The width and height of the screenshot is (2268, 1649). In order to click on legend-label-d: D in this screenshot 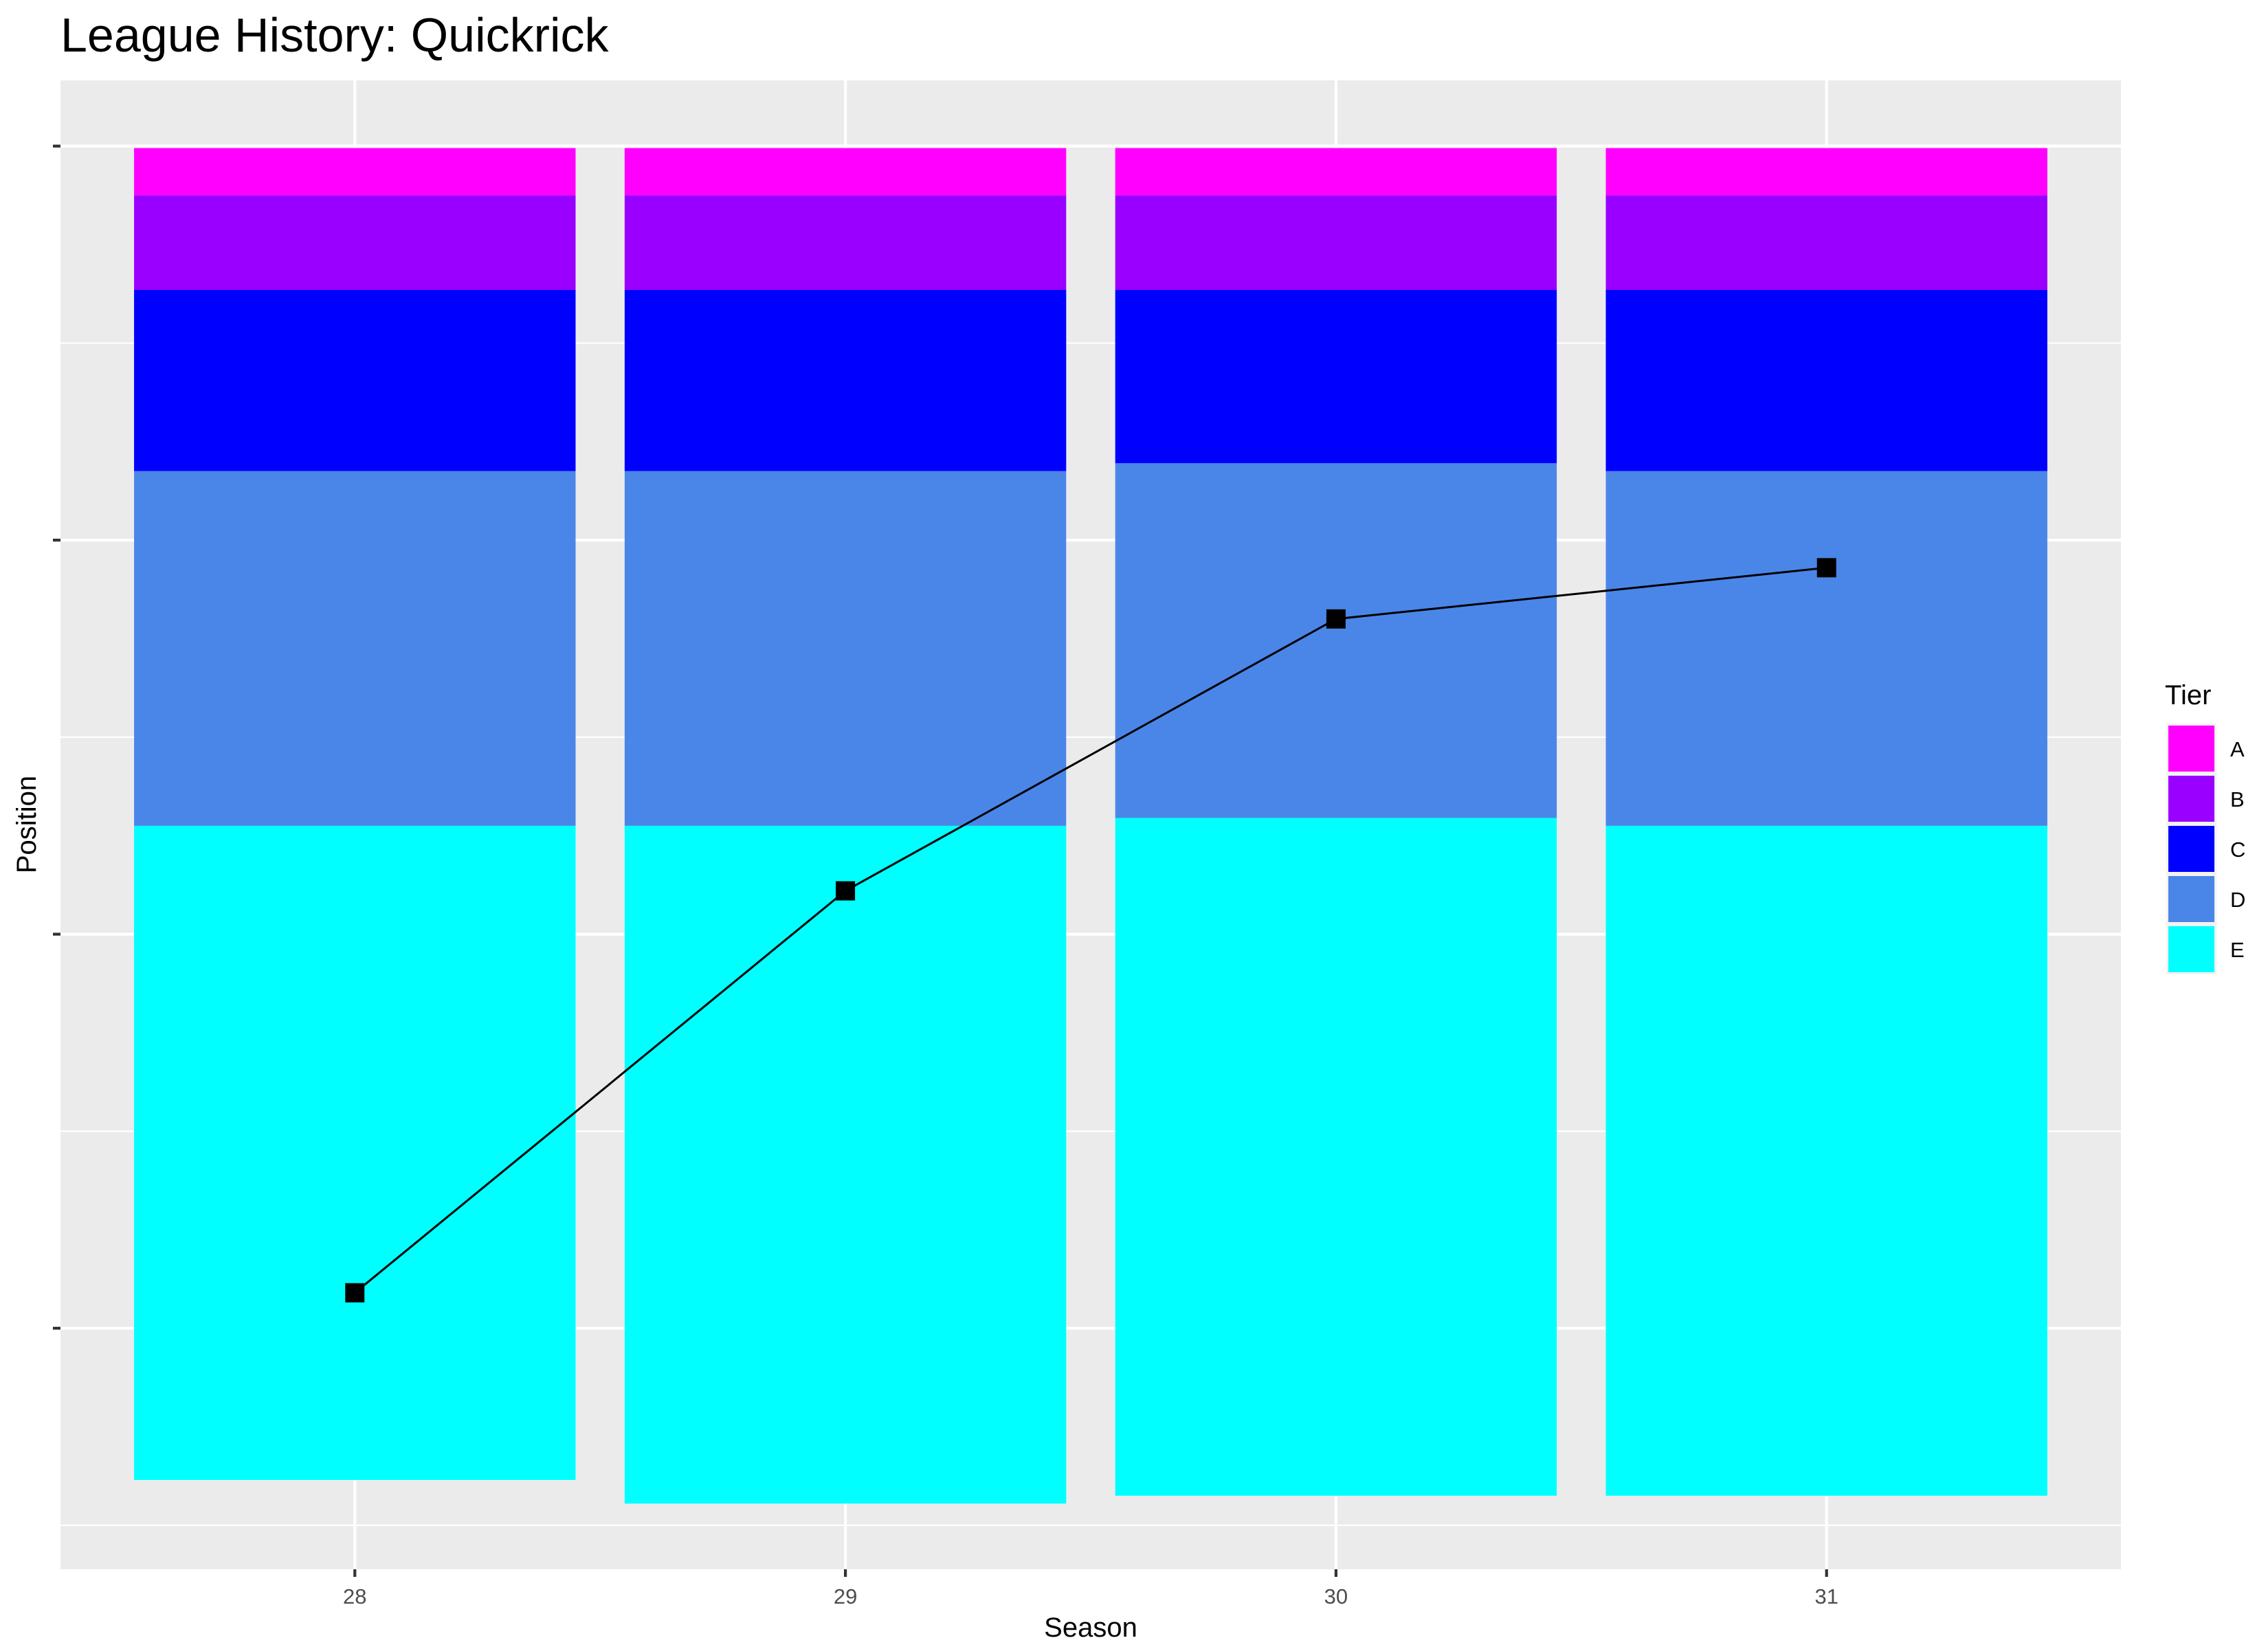, I will do `click(2237, 900)`.